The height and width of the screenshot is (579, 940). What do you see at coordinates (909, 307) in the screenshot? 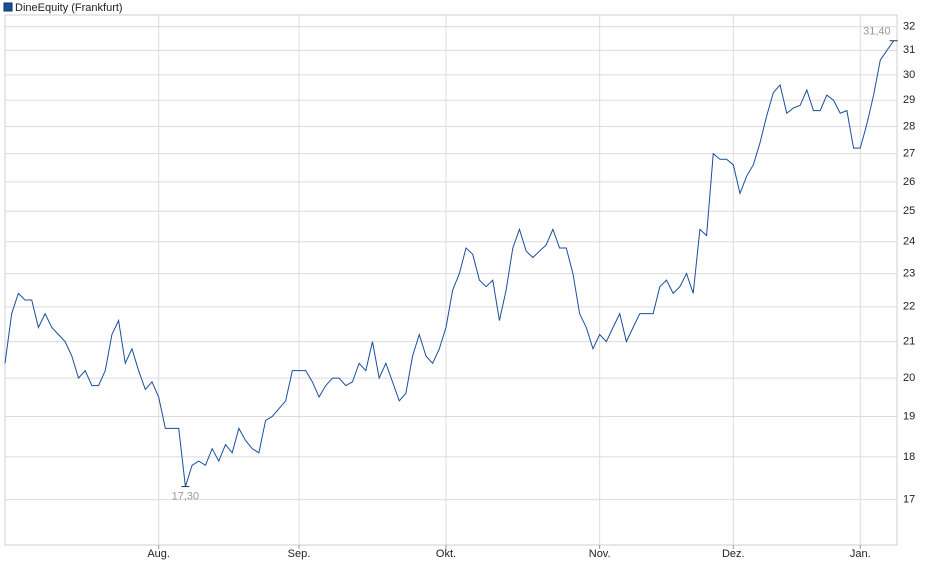
I see `y-tick-label: 22` at bounding box center [909, 307].